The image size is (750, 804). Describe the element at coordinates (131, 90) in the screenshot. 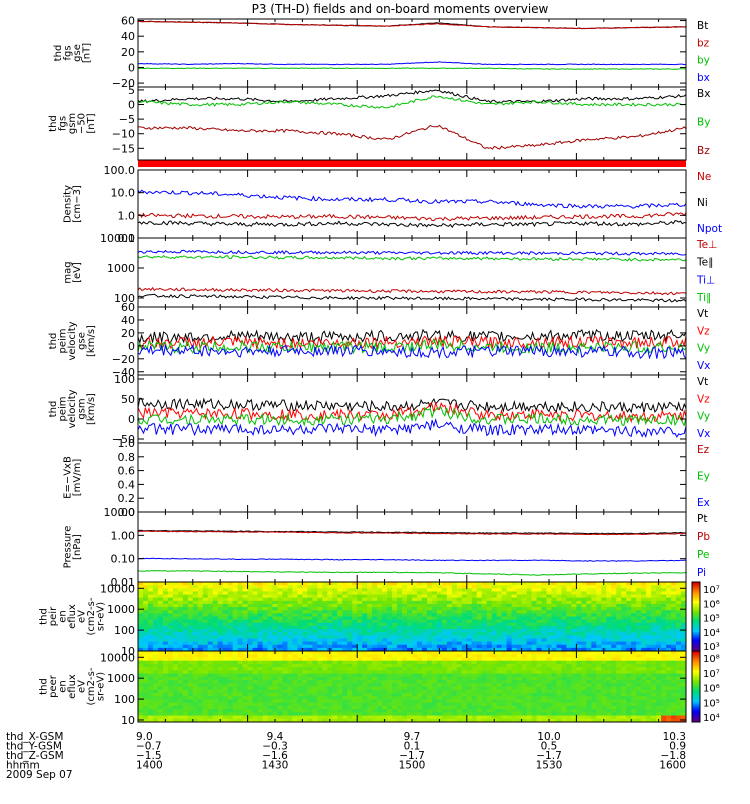

I see `y-tick-label: 5` at that location.